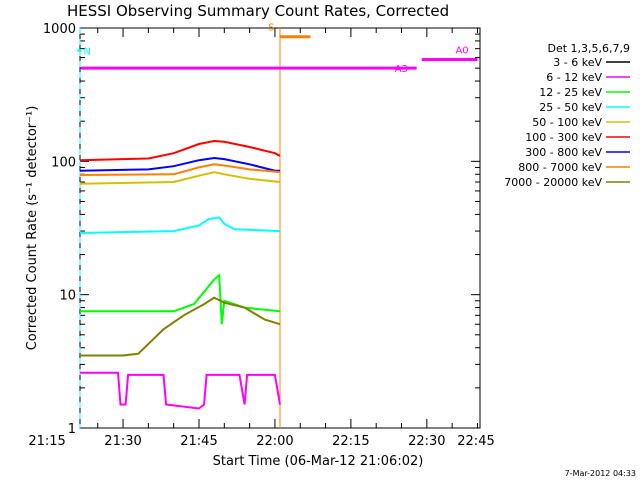  I want to click on legend-label: 3 - 6 keV, so click(577, 62).